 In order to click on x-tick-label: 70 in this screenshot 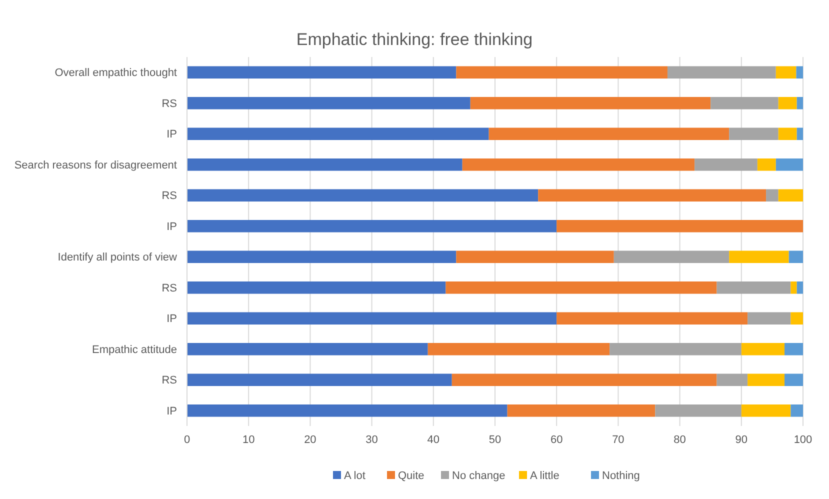, I will do `click(618, 440)`.